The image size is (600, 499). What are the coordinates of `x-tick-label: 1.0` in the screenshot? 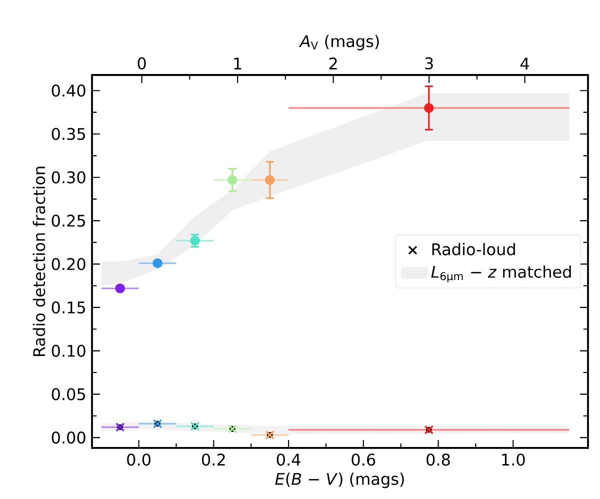 It's located at (513, 460).